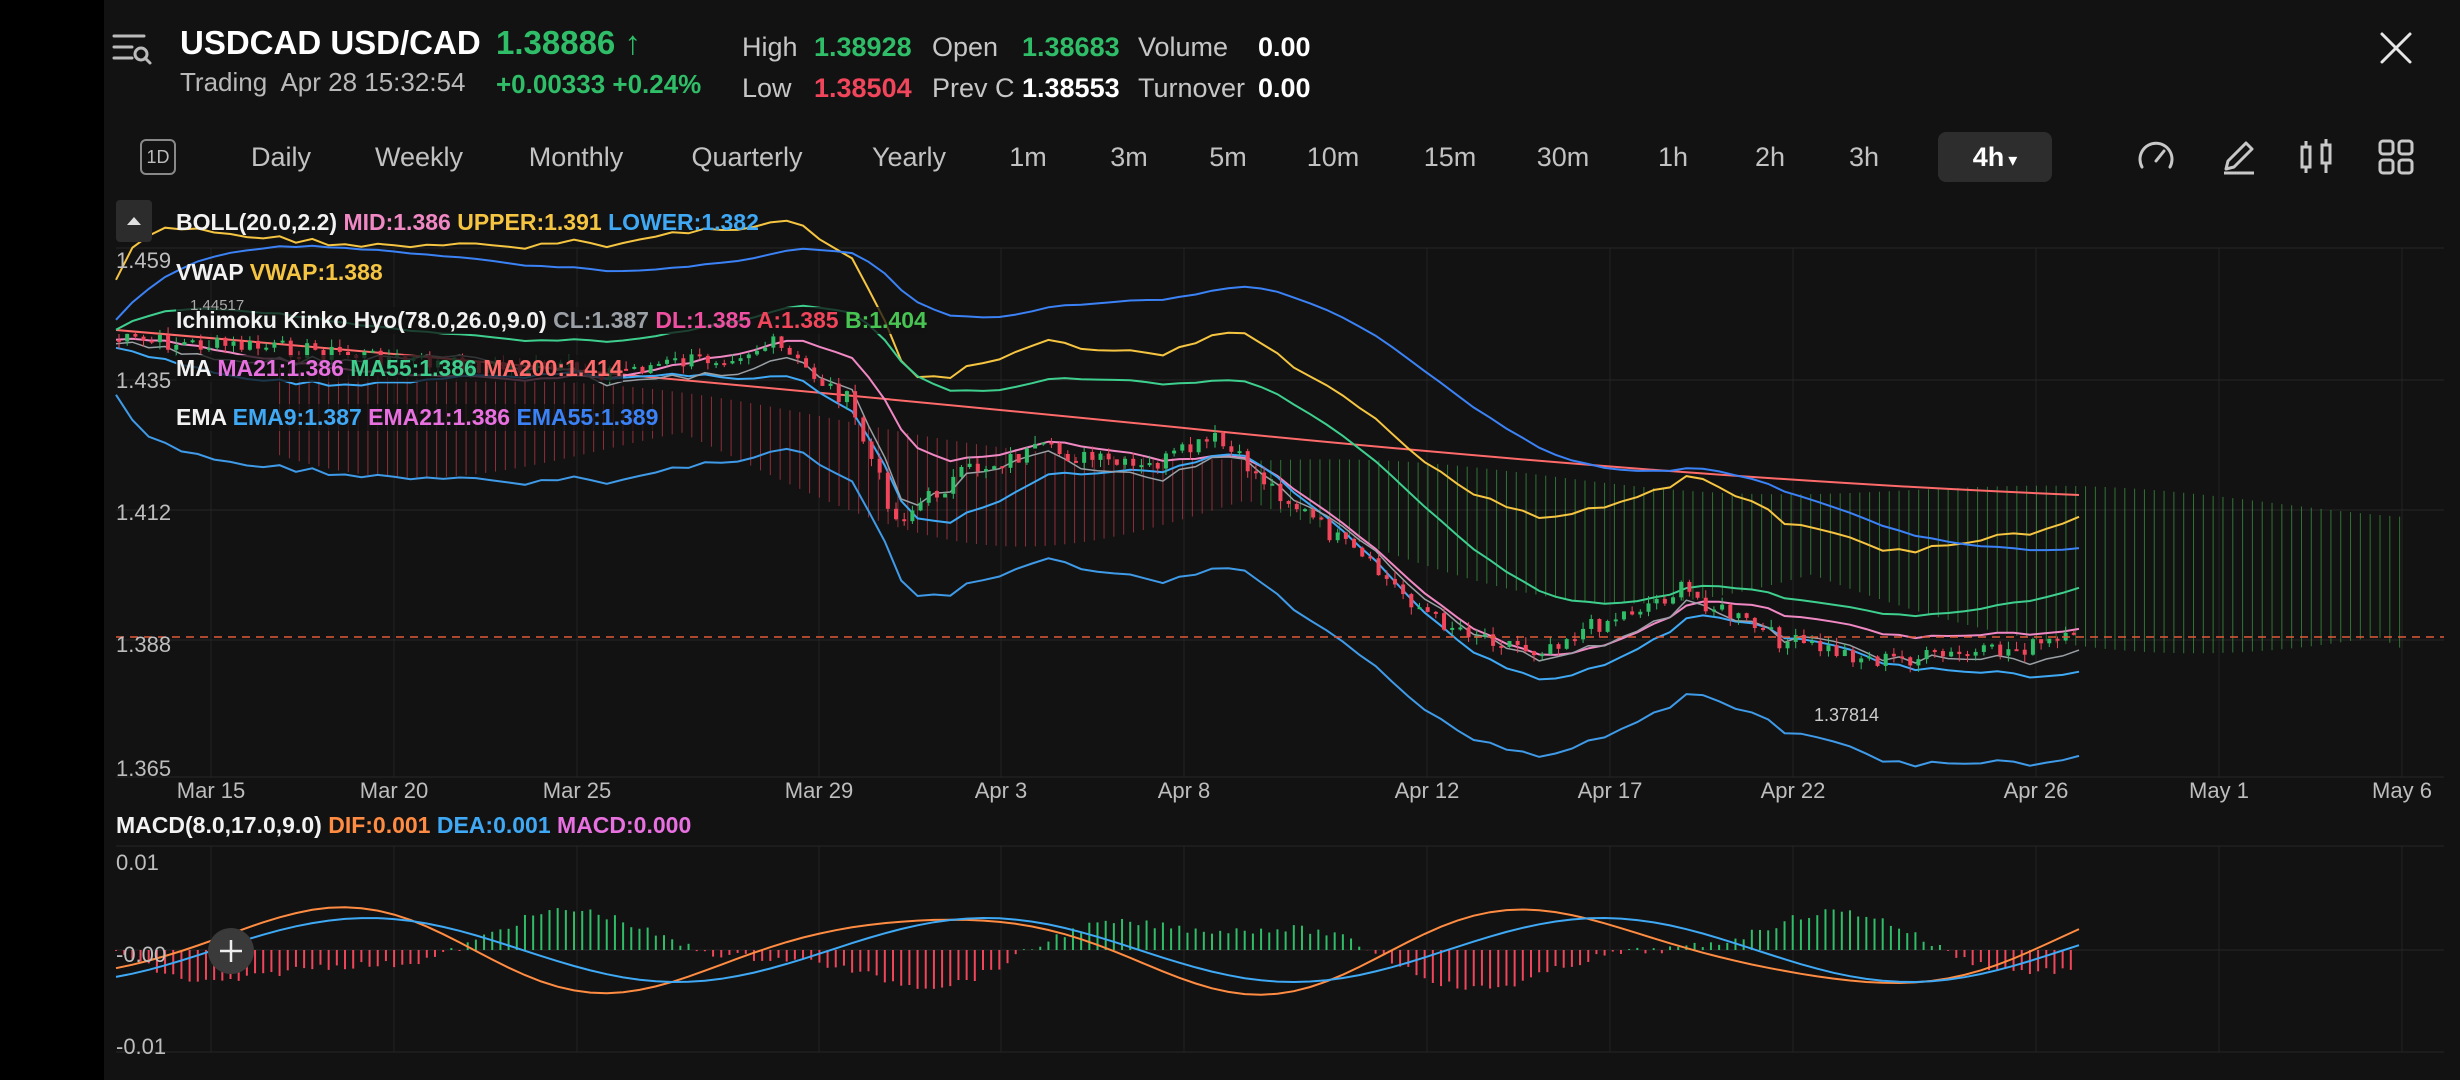 This screenshot has width=2460, height=1080. What do you see at coordinates (132, 48) in the screenshot?
I see `menu-search-icon` at bounding box center [132, 48].